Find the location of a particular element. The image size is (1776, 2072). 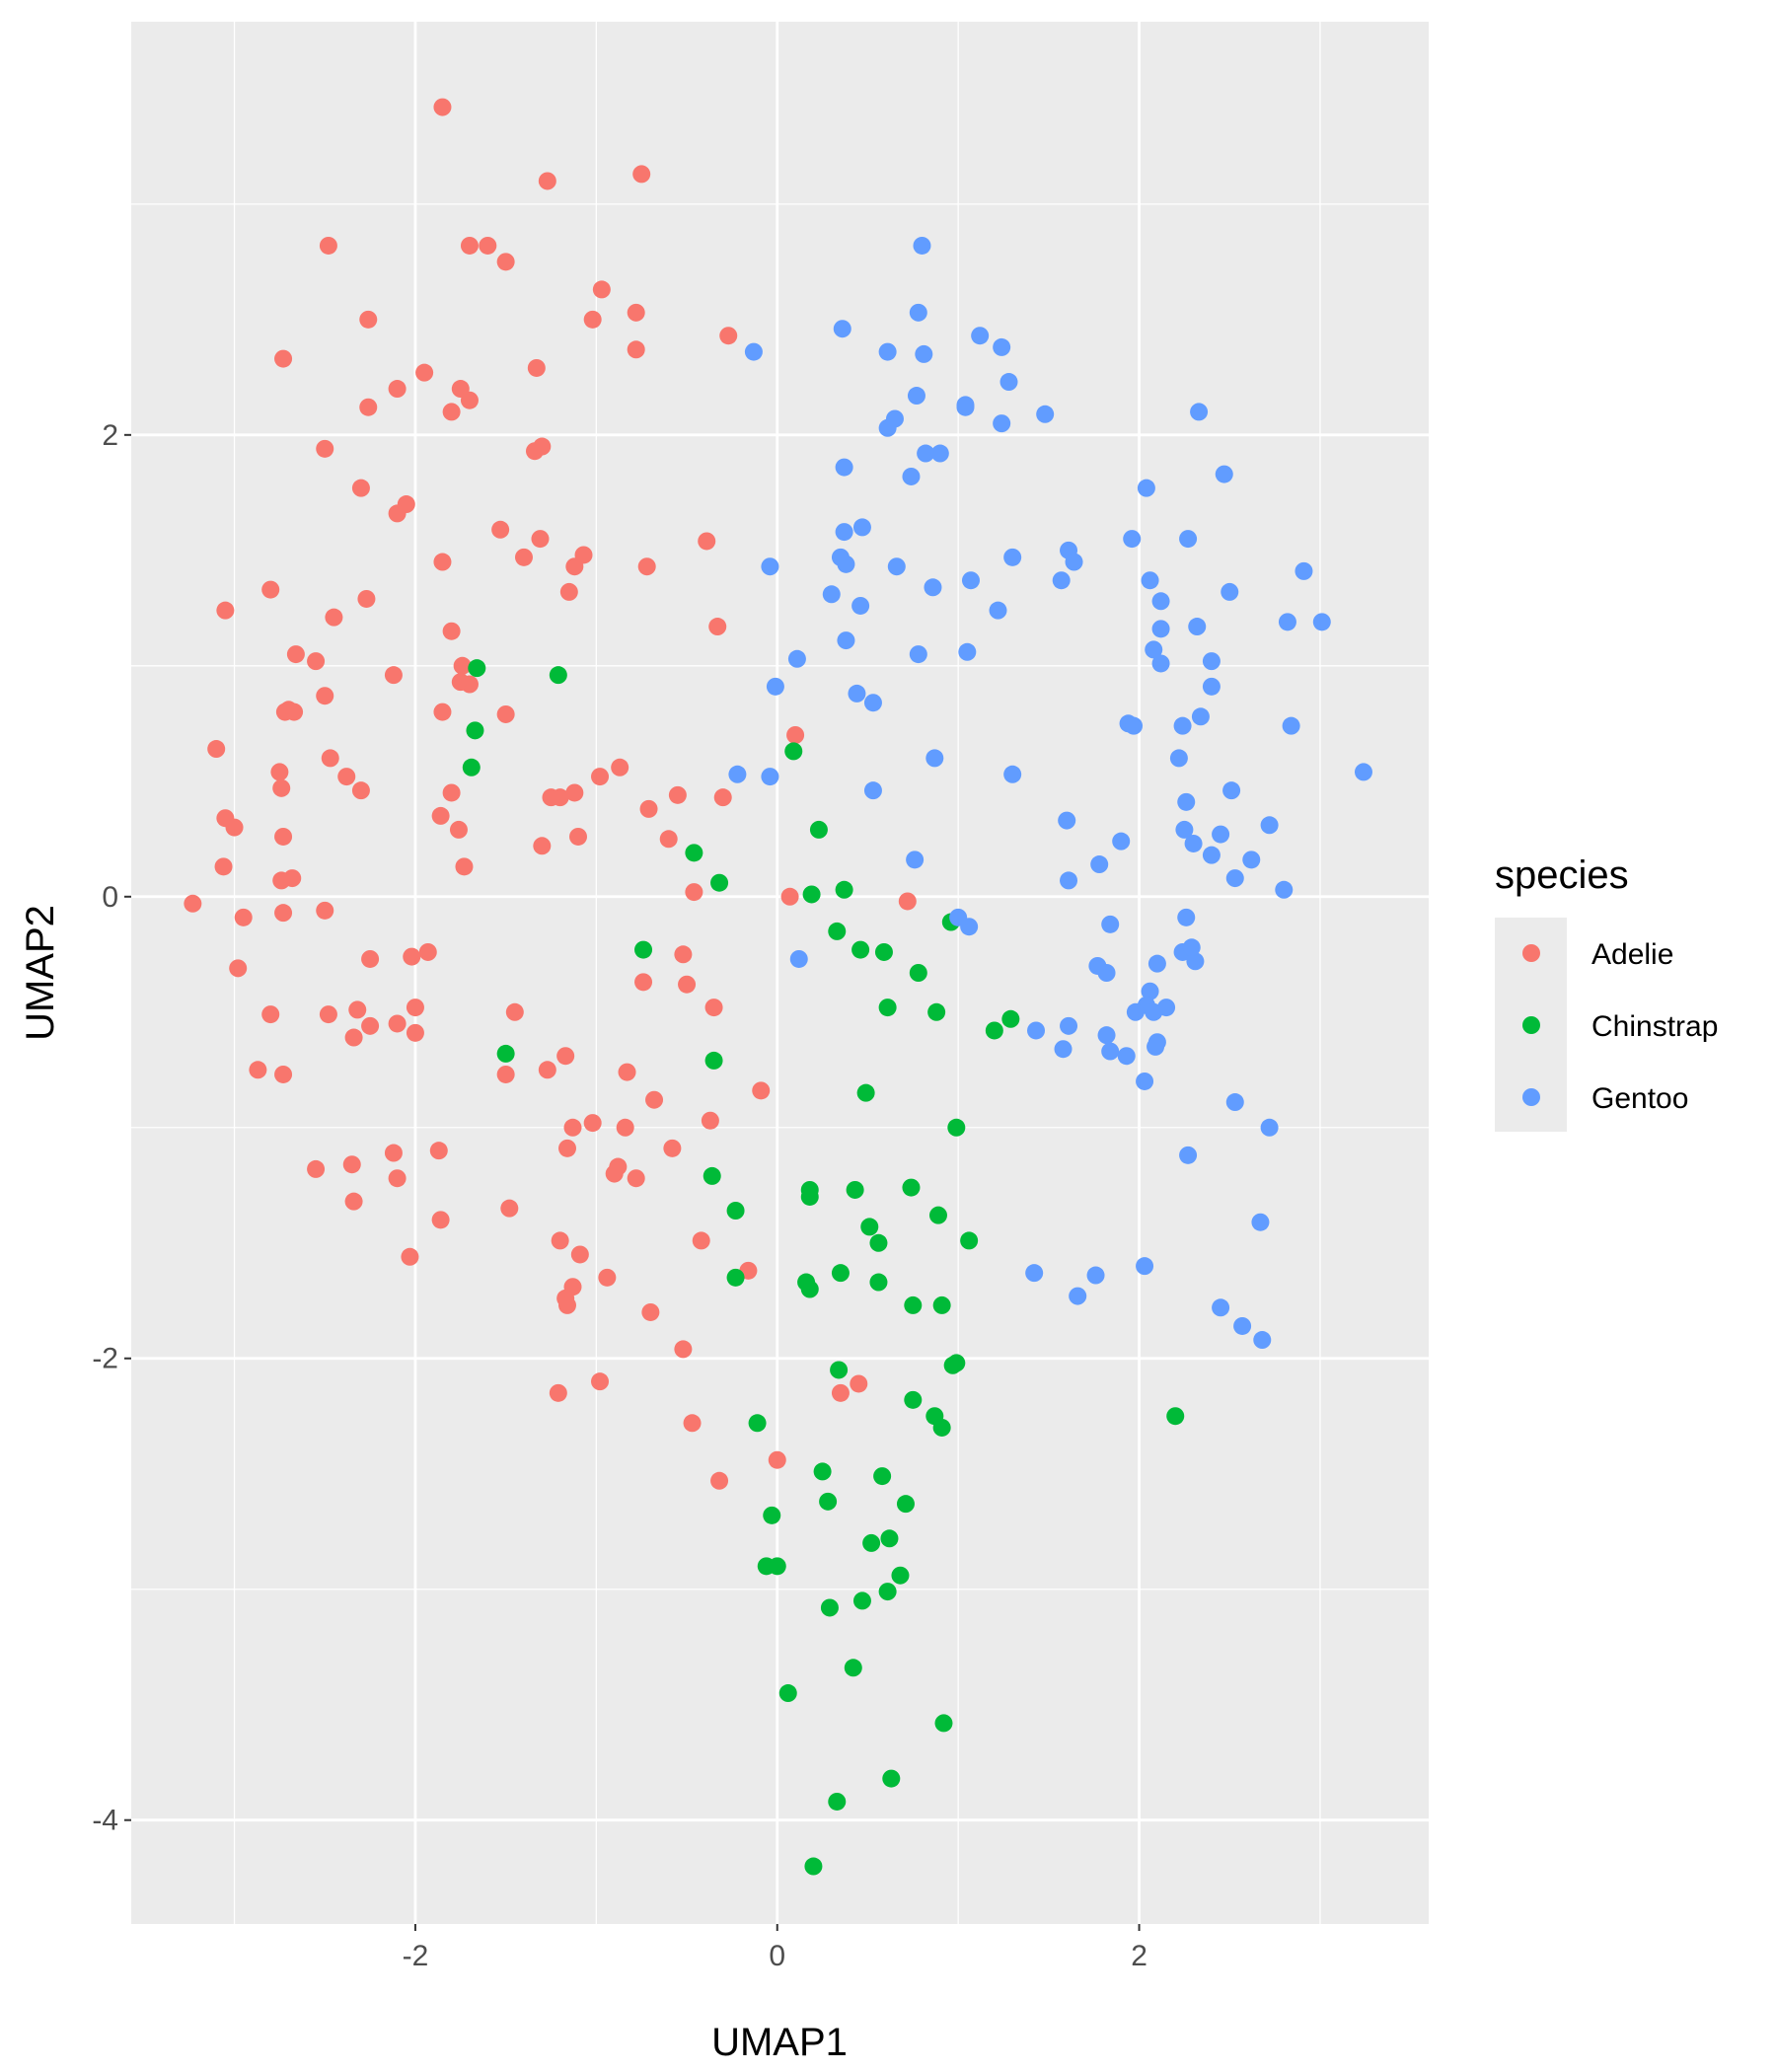

legend-label-chinstrap: Chinstrap is located at coordinates (1655, 1026).